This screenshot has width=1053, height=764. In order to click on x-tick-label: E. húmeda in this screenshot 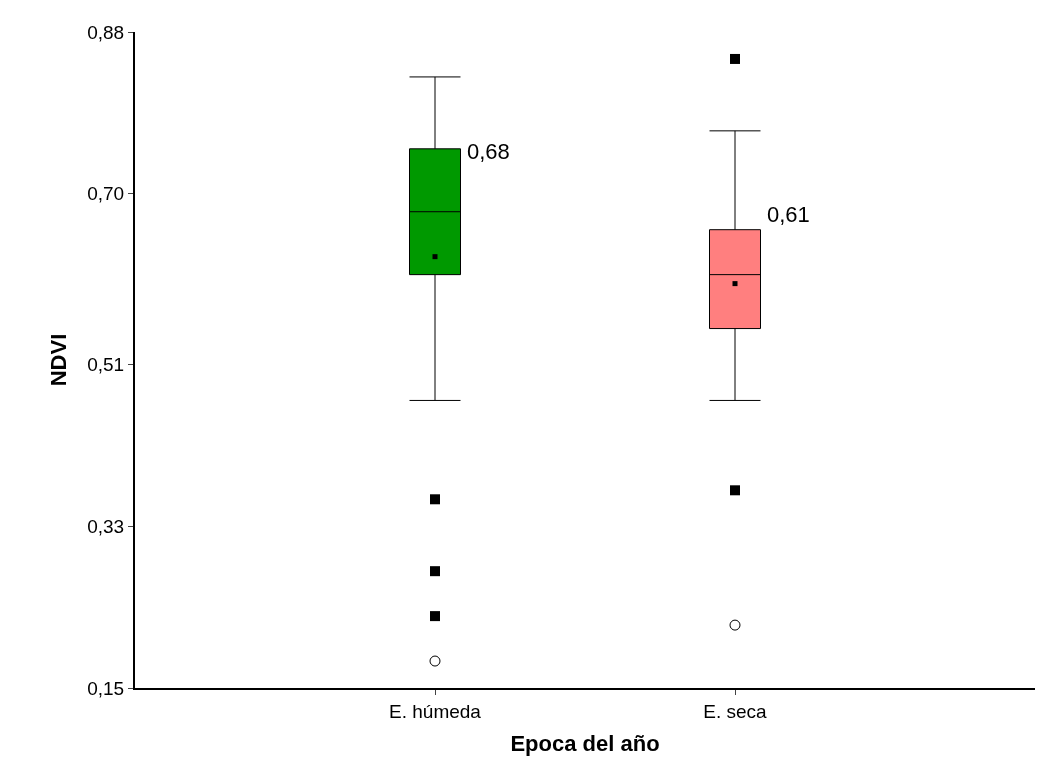, I will do `click(435, 711)`.